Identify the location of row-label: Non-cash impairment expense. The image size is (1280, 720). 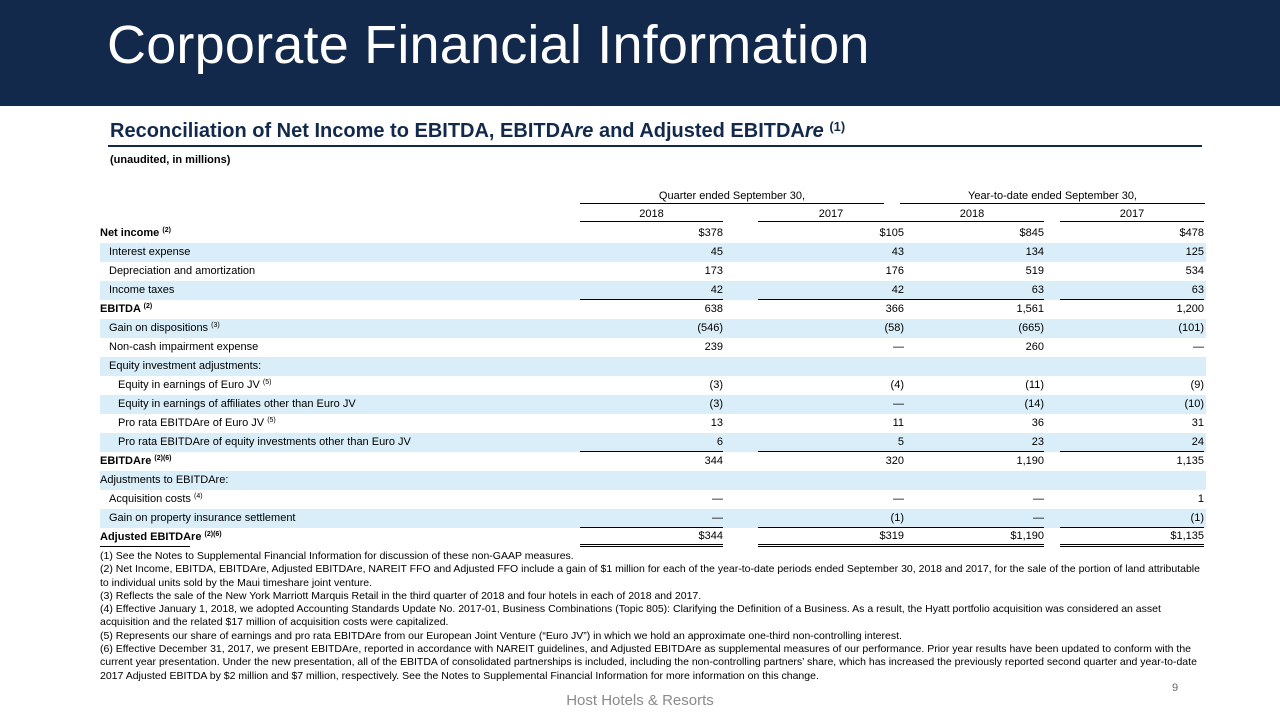
(184, 347).